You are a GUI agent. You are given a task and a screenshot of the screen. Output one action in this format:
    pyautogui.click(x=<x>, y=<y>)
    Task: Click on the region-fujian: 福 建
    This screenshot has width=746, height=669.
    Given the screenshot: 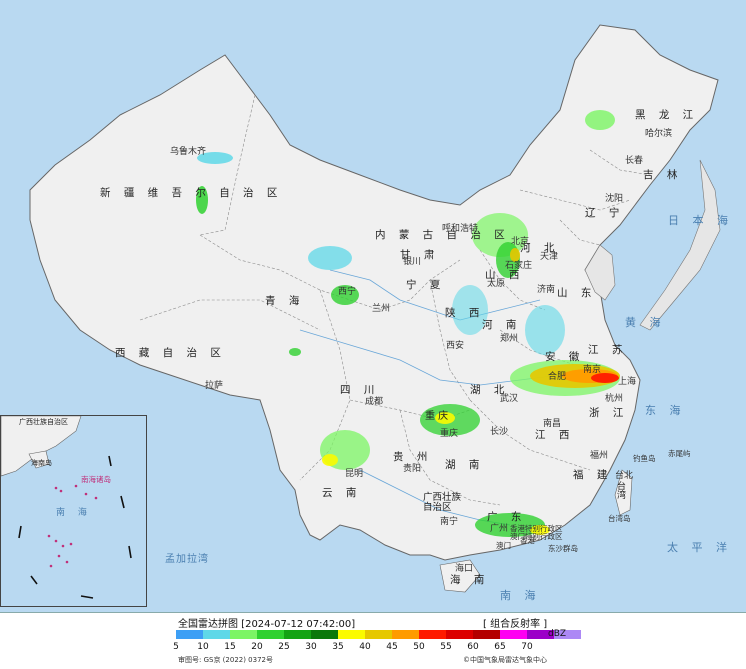 What is the action you would take?
    pyautogui.click(x=593, y=475)
    